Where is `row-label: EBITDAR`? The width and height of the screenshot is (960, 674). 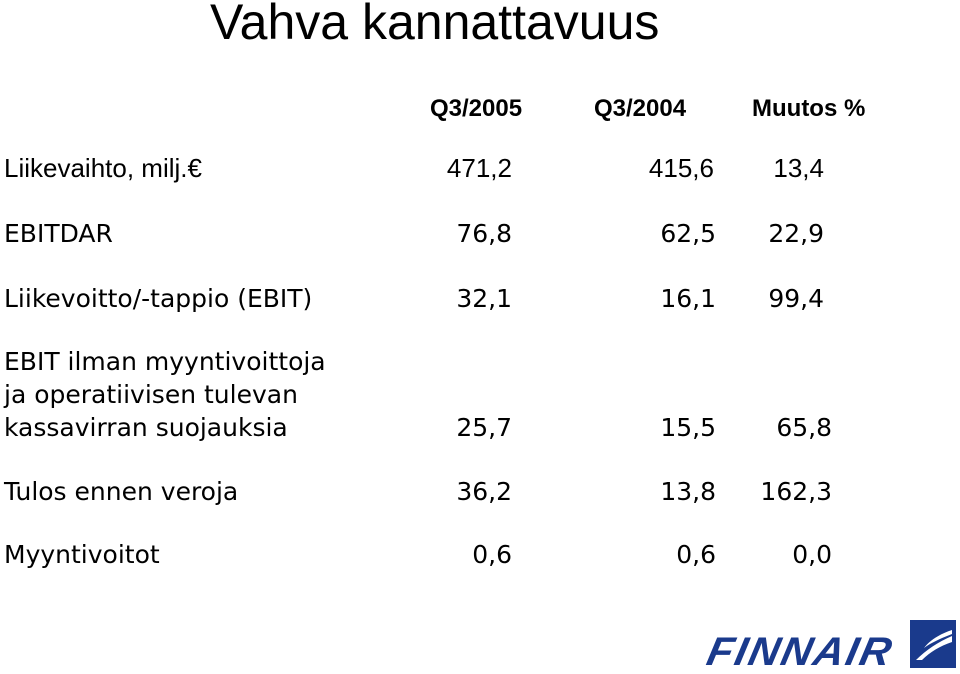
row-label: EBITDAR is located at coordinates (58, 233).